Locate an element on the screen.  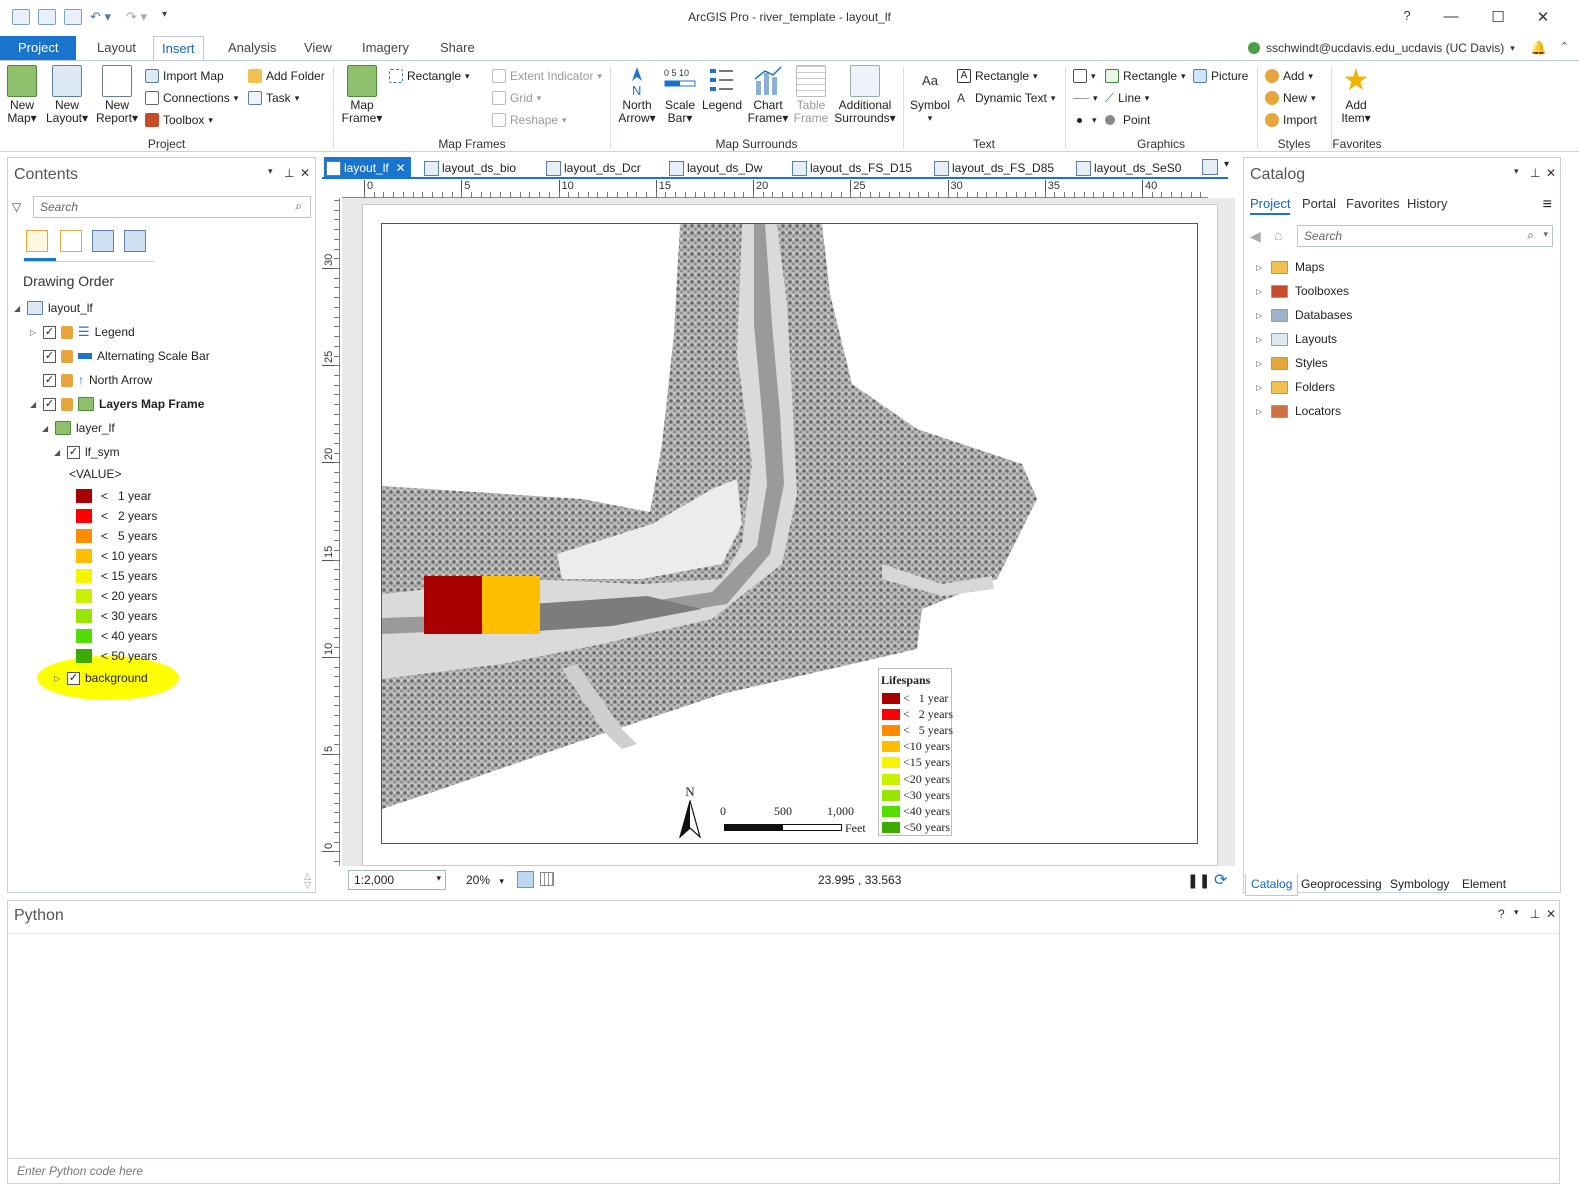
graphic-rectangle-button: Rectangle ▾ is located at coordinates (1145, 76).